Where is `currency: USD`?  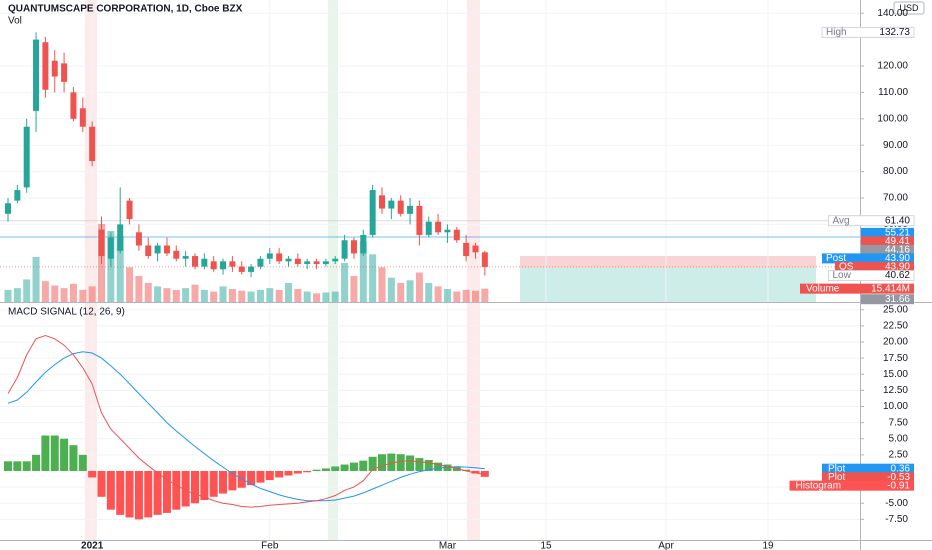
currency: USD is located at coordinates (909, 8).